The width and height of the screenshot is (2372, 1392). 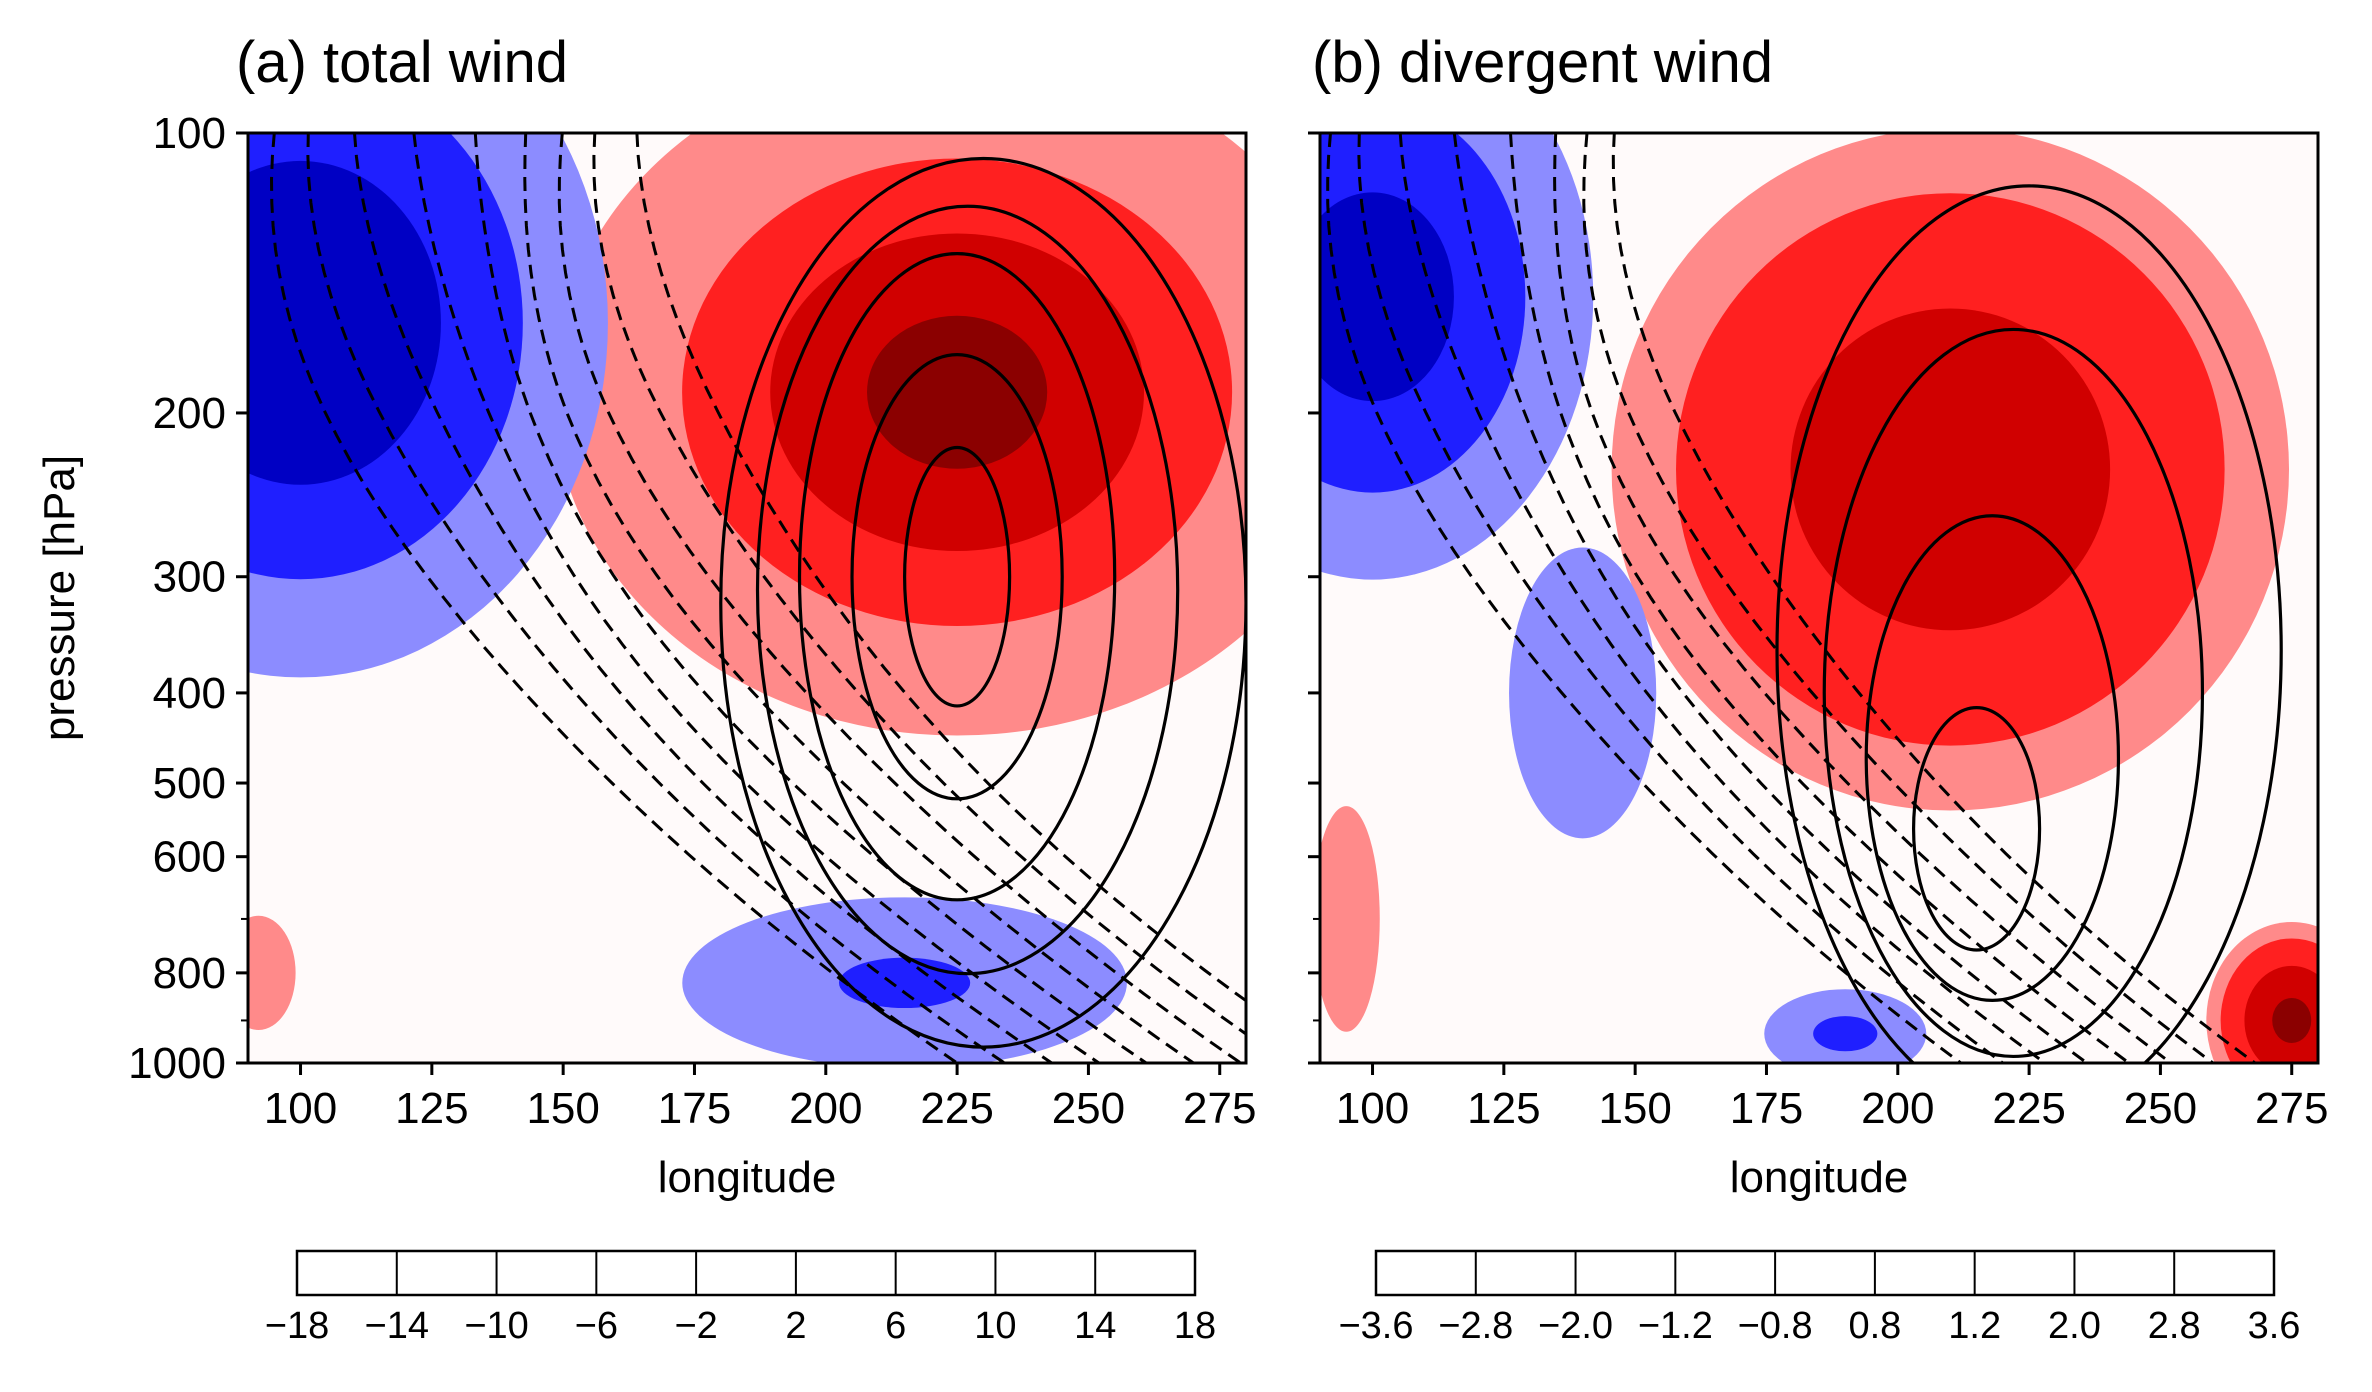 What do you see at coordinates (2274, 1326) in the screenshot?
I see `colorbar-tick-label: 3.6` at bounding box center [2274, 1326].